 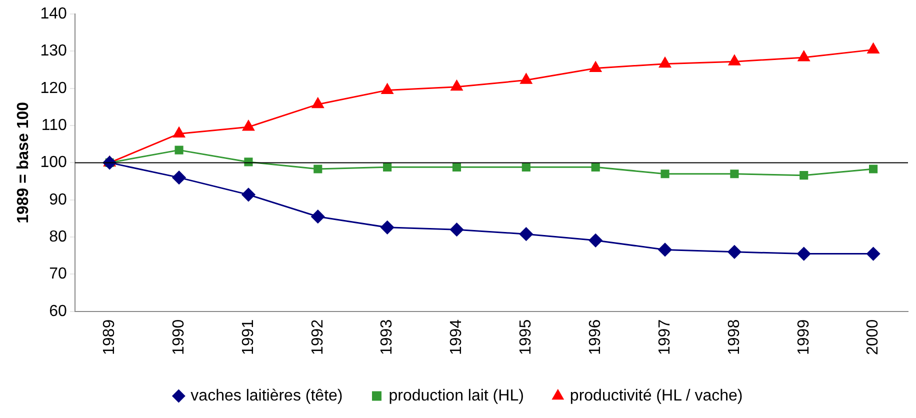 What do you see at coordinates (58, 237) in the screenshot?
I see `y-tick-label: 80` at bounding box center [58, 237].